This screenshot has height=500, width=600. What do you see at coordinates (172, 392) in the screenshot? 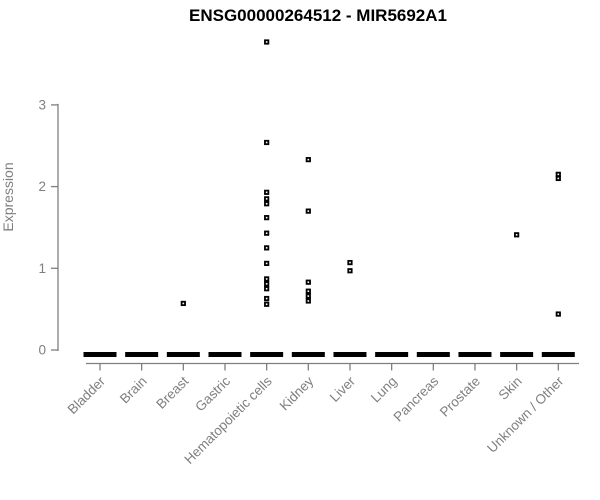
I see `x-tick-label: Breast` at bounding box center [172, 392].